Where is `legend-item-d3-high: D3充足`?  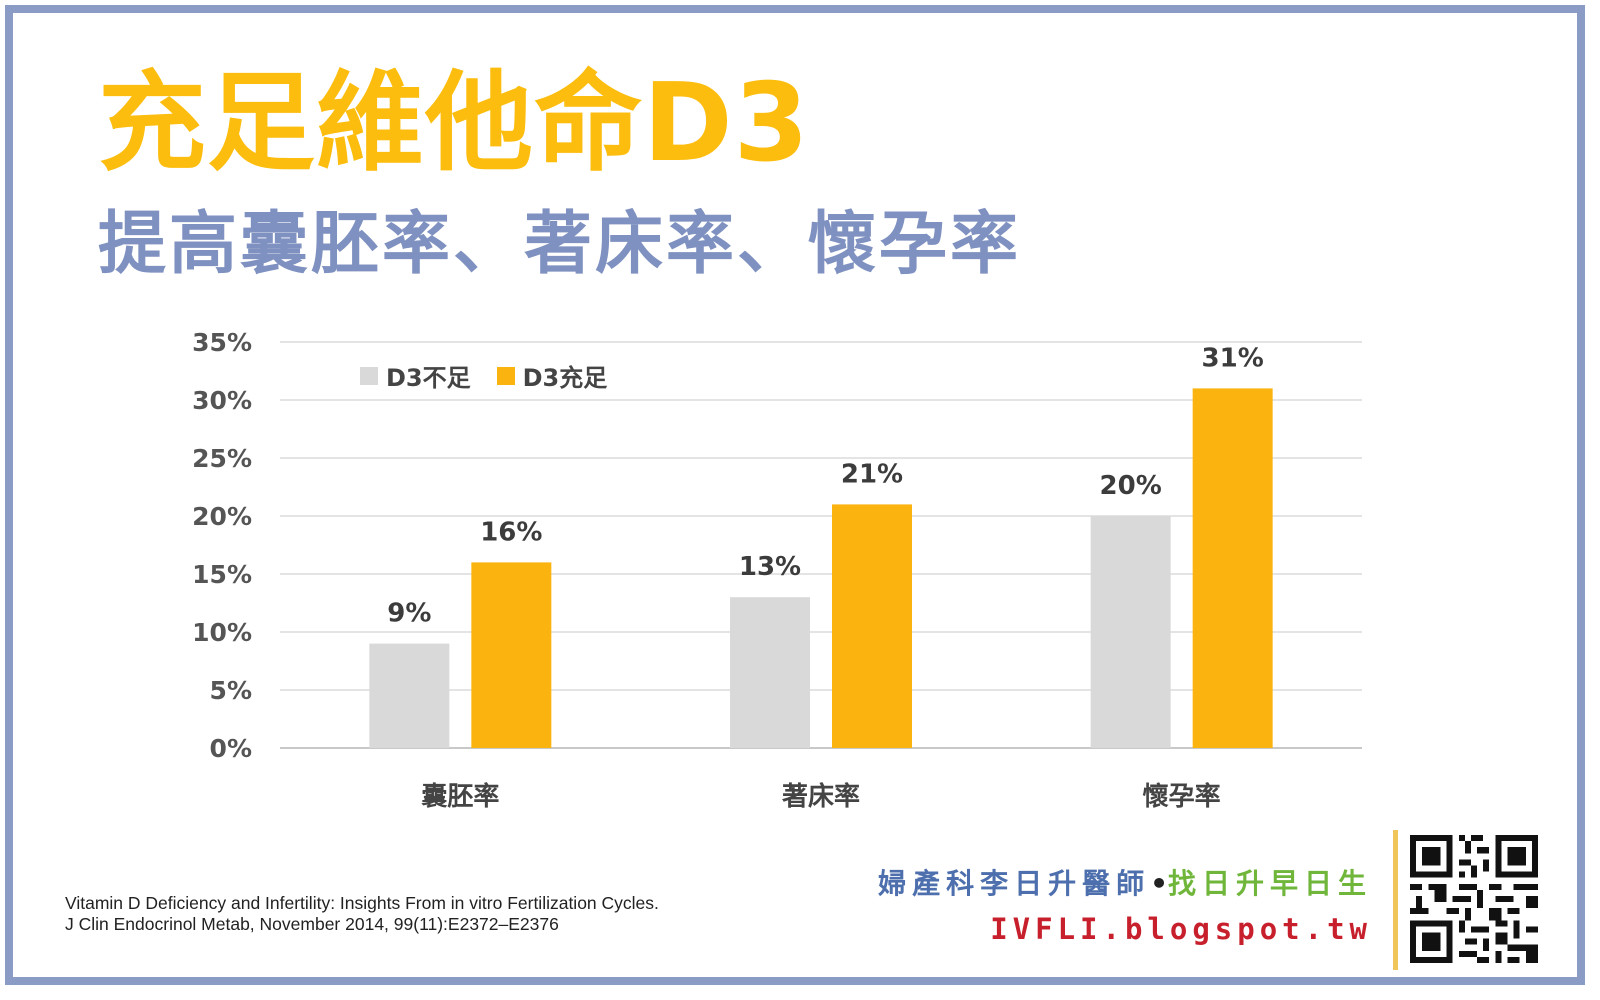 legend-item-d3-high: D3充足 is located at coordinates (552, 375).